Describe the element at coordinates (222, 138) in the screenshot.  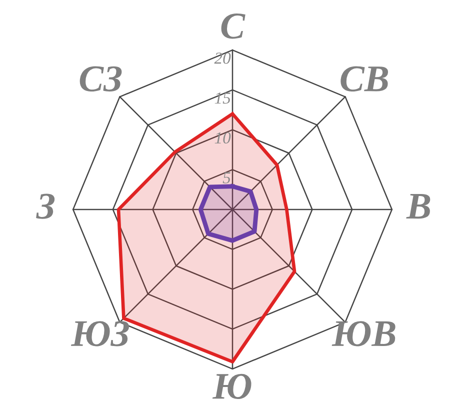
I see `y-tick-label: 10` at that location.